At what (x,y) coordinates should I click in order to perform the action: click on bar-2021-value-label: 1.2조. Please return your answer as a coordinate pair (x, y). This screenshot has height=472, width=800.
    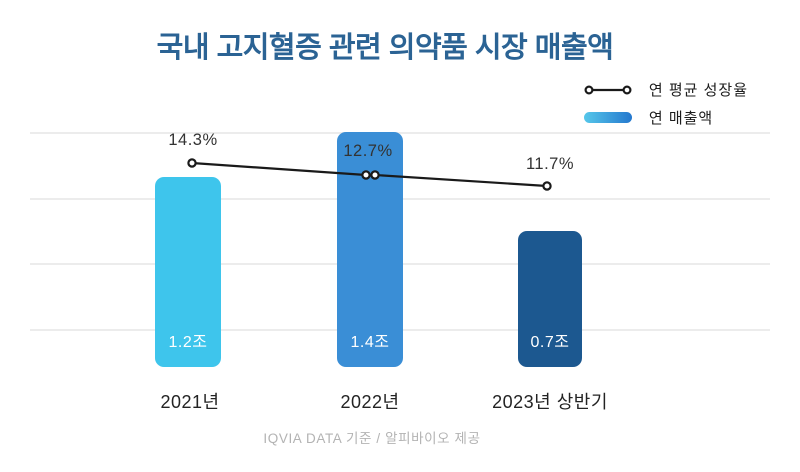
    Looking at the image, I should click on (188, 342).